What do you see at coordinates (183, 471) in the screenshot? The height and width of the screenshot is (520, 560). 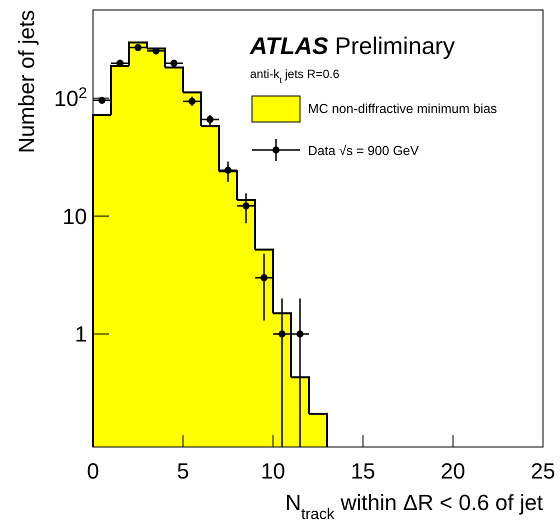 I see `x-tick-label: 5` at bounding box center [183, 471].